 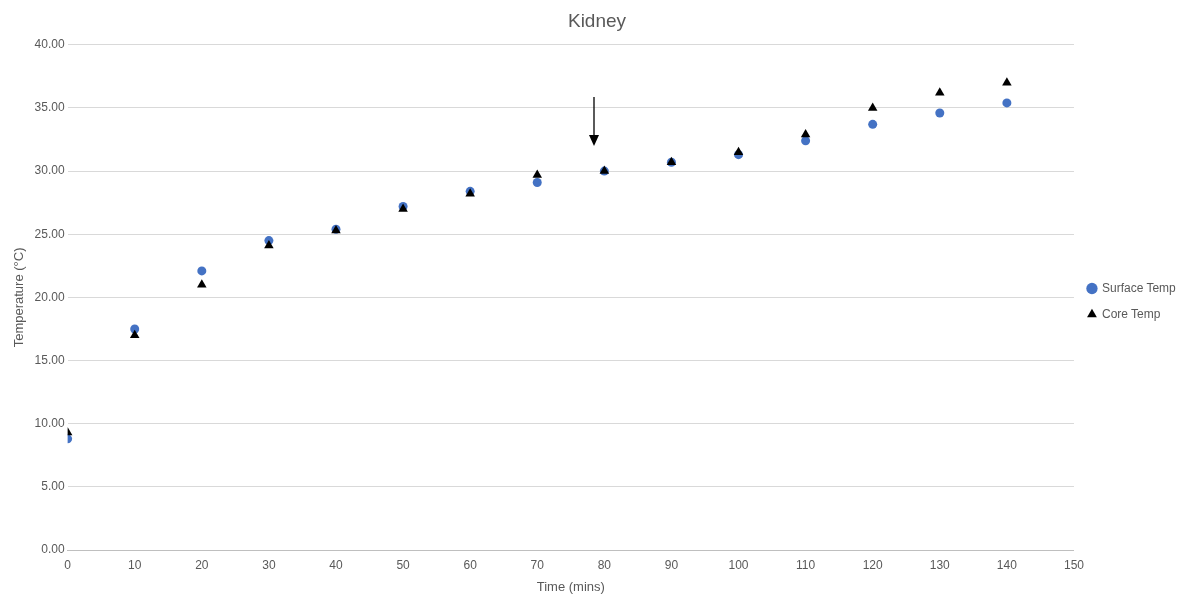 What do you see at coordinates (604, 564) in the screenshot?
I see `x-tick-label: 80` at bounding box center [604, 564].